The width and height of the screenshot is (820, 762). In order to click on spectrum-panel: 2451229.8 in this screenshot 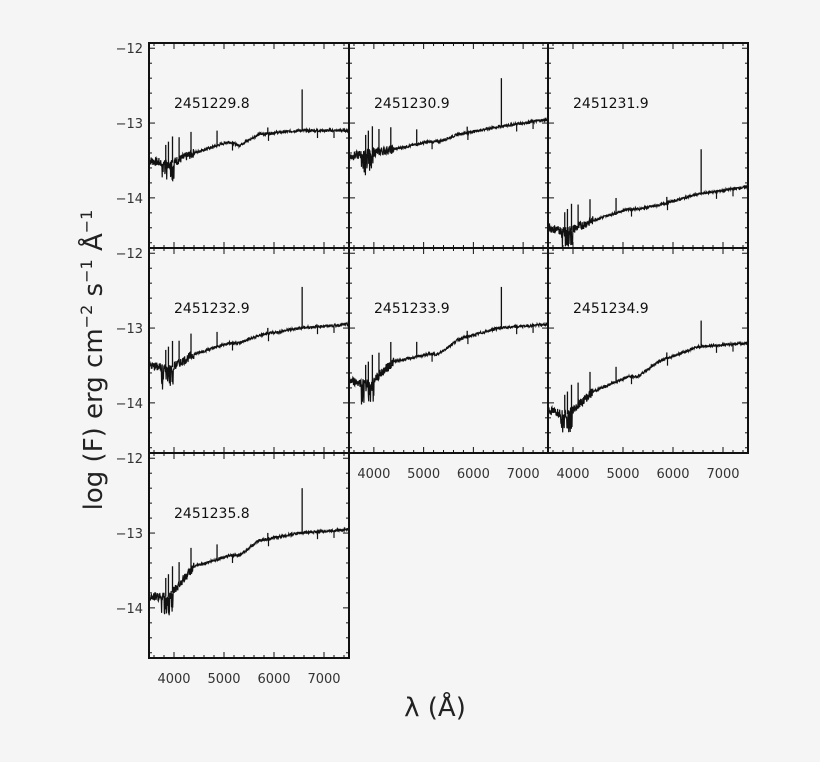, I will do `click(249, 145)`.